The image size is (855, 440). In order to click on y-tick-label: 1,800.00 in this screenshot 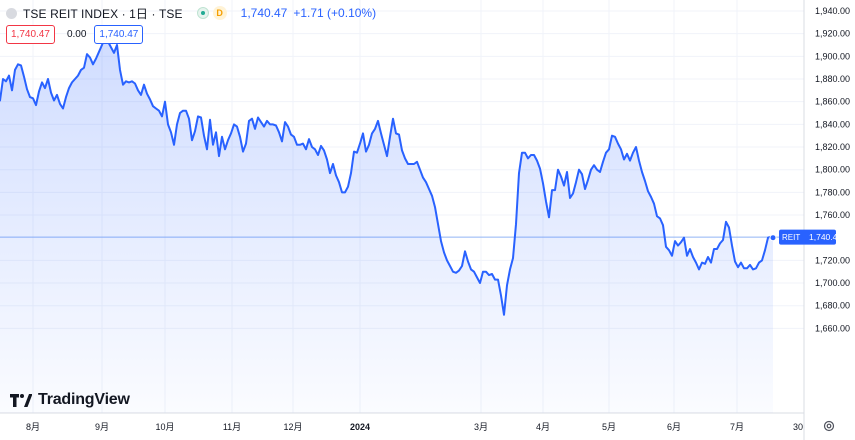, I will do `click(832, 170)`.